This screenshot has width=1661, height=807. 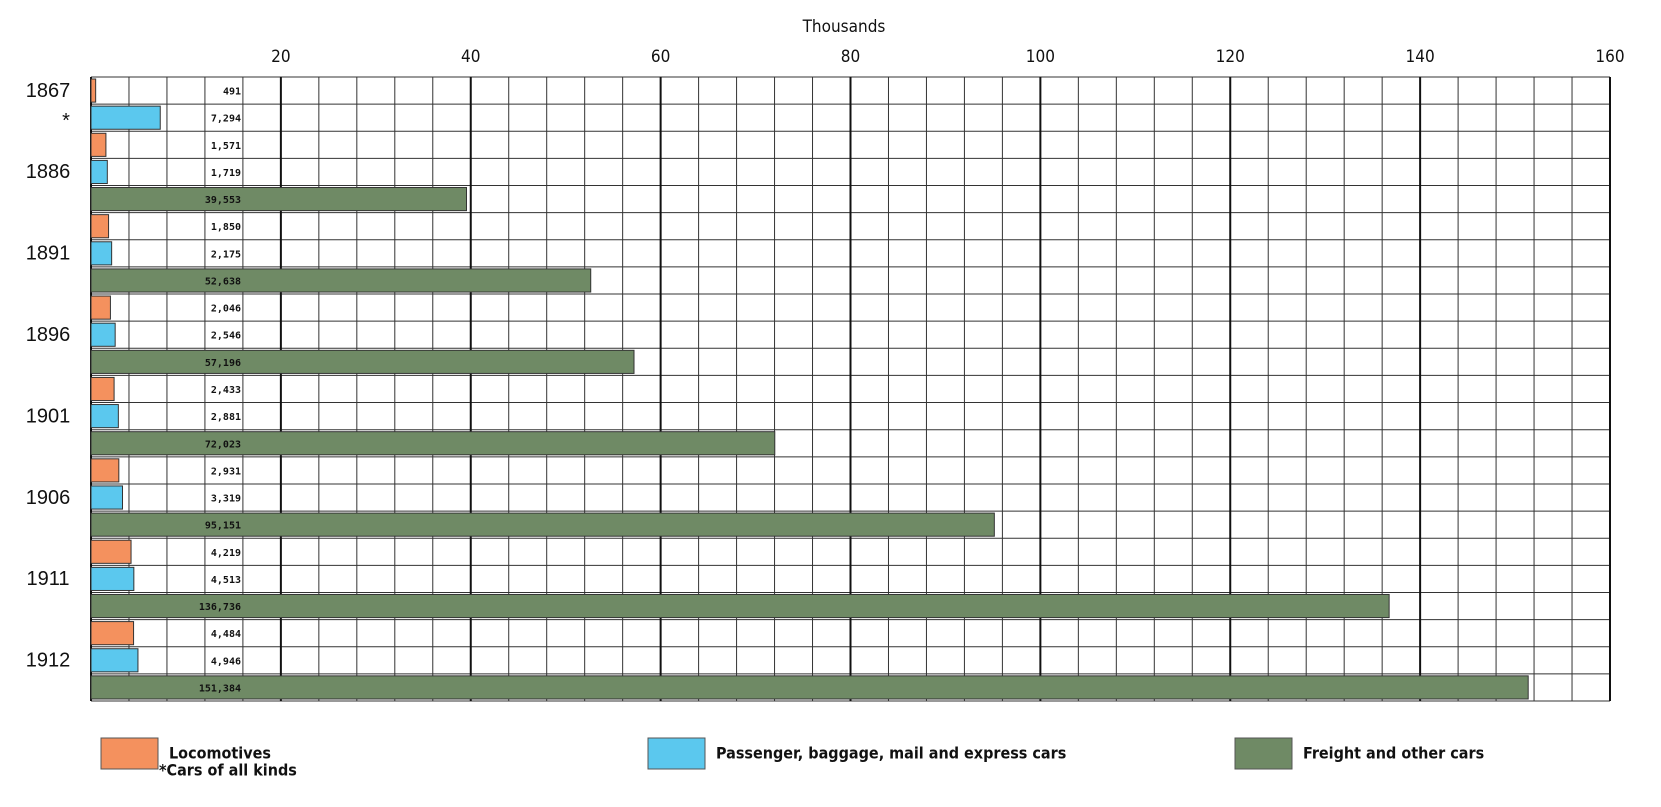 I want to click on x-tick-label: 40, so click(x=470, y=57).